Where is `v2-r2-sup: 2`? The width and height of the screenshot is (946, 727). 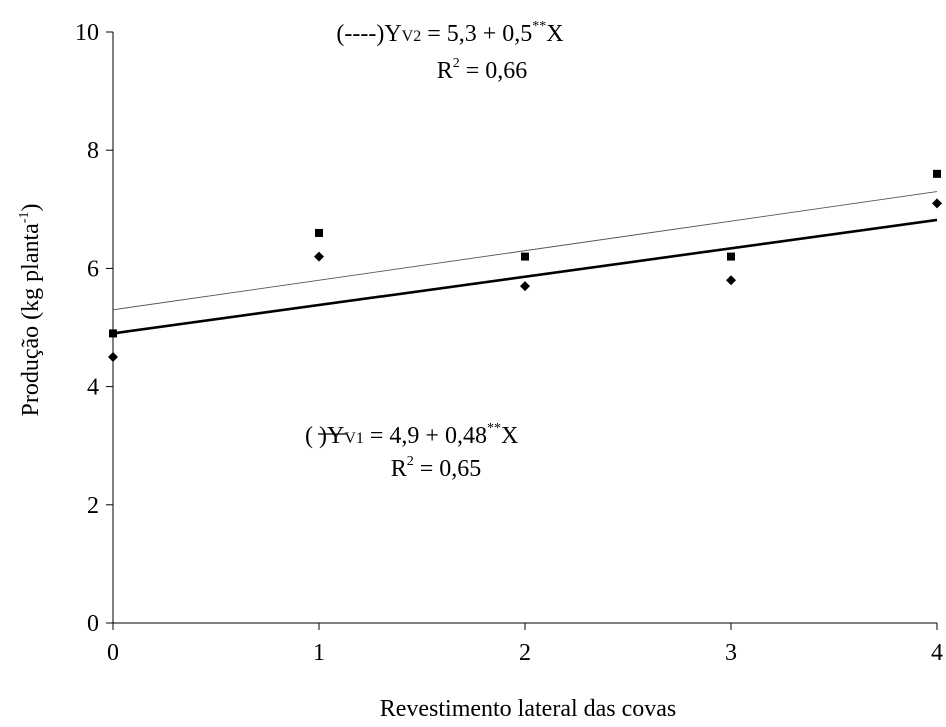
v2-r2-sup: 2 is located at coordinates (456, 63).